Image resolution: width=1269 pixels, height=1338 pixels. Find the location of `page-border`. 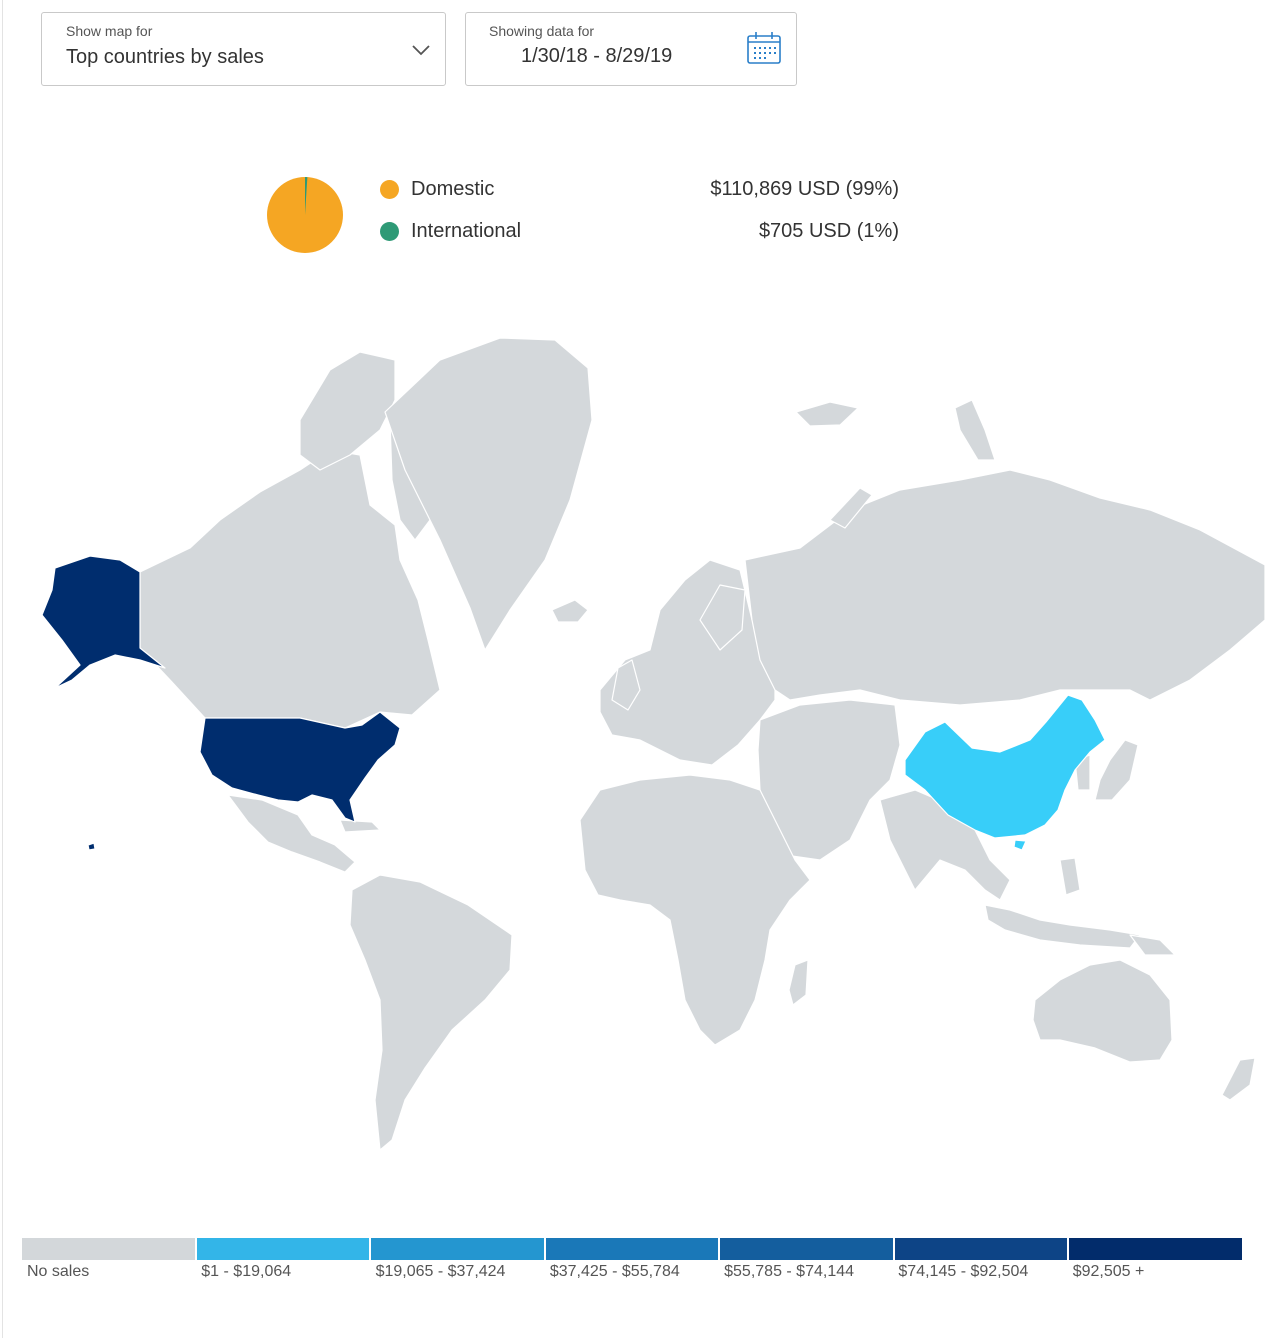

page-border is located at coordinates (2, 669).